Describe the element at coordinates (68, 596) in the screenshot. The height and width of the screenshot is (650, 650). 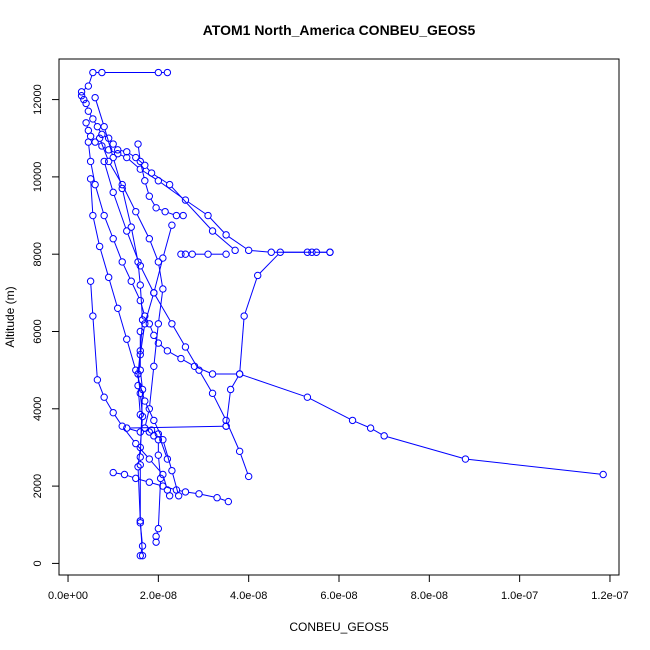
I see `x-tick-label: 0.0e+00` at that location.